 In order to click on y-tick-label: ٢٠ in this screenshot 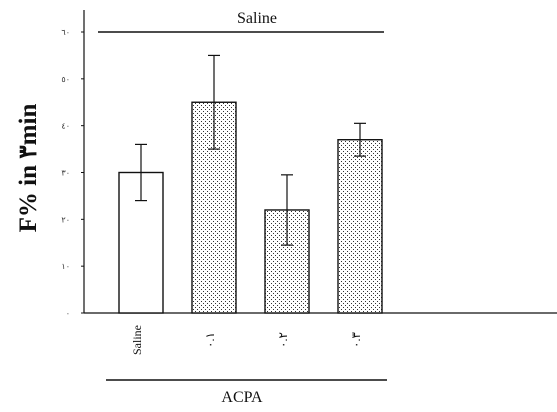, I will do `click(65, 219)`.